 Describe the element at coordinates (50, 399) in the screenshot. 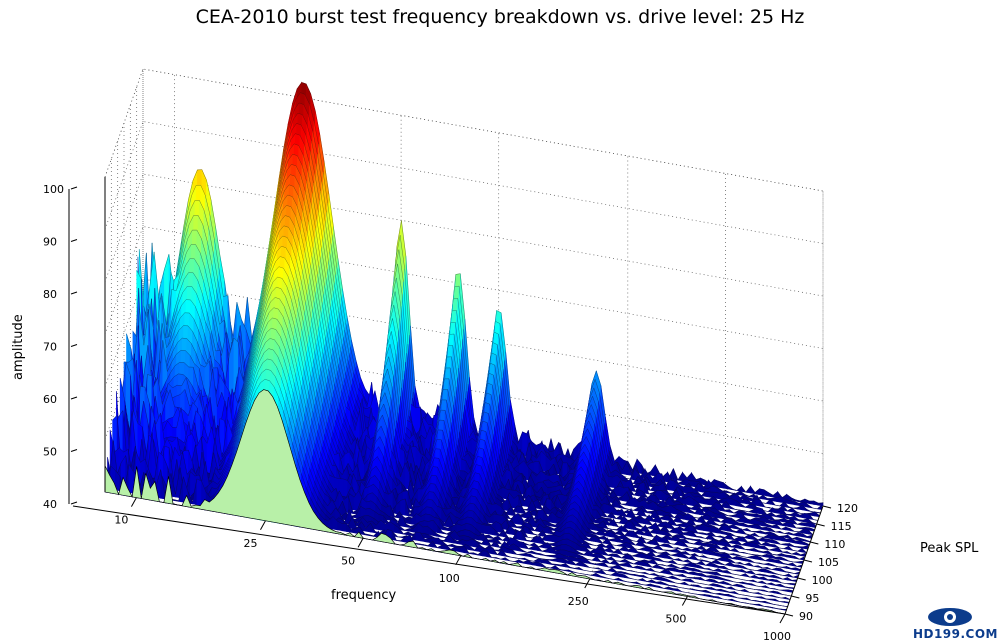

I see `z-tick-label: 60` at that location.